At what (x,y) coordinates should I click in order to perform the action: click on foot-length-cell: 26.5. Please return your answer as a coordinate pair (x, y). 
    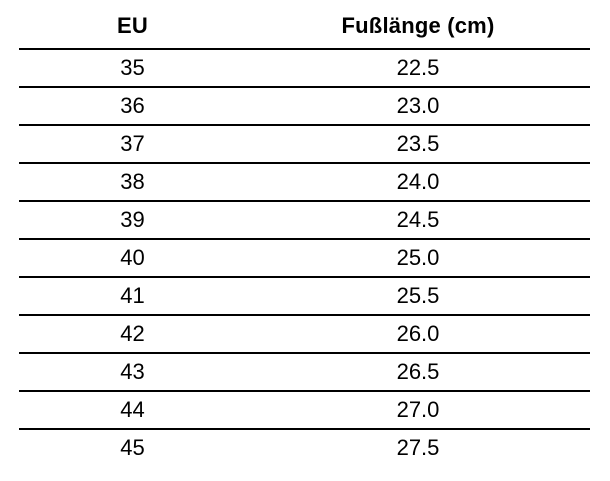
    Looking at the image, I should click on (418, 372).